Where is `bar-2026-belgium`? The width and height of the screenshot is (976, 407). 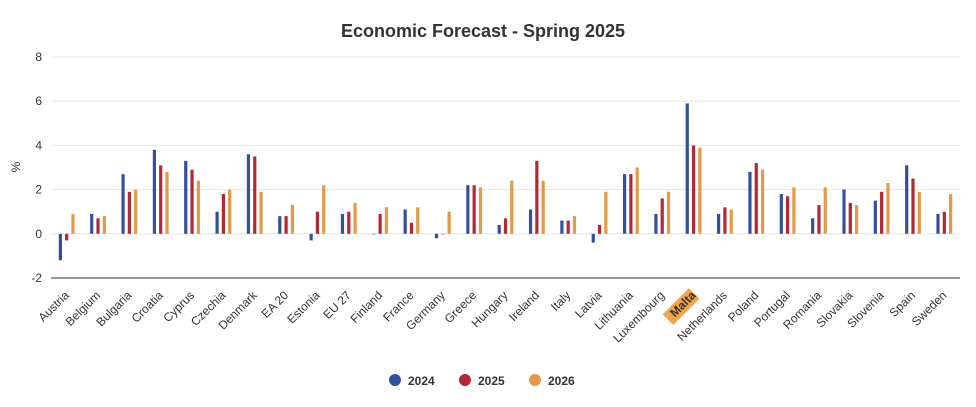 bar-2026-belgium is located at coordinates (104, 225).